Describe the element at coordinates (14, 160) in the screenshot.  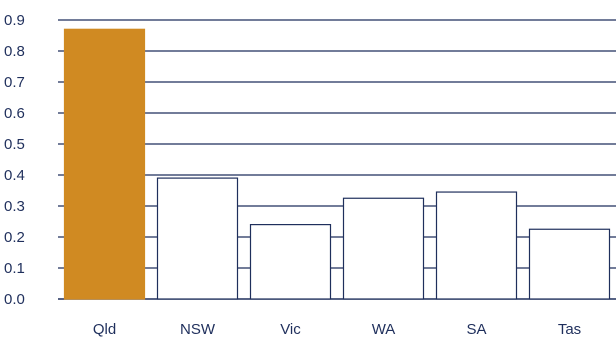
I see `y-axis-ticks: 0.0 0.1 0.2 0.3 0.4 0.5 0.6 0.7 0.8 0.9` at that location.